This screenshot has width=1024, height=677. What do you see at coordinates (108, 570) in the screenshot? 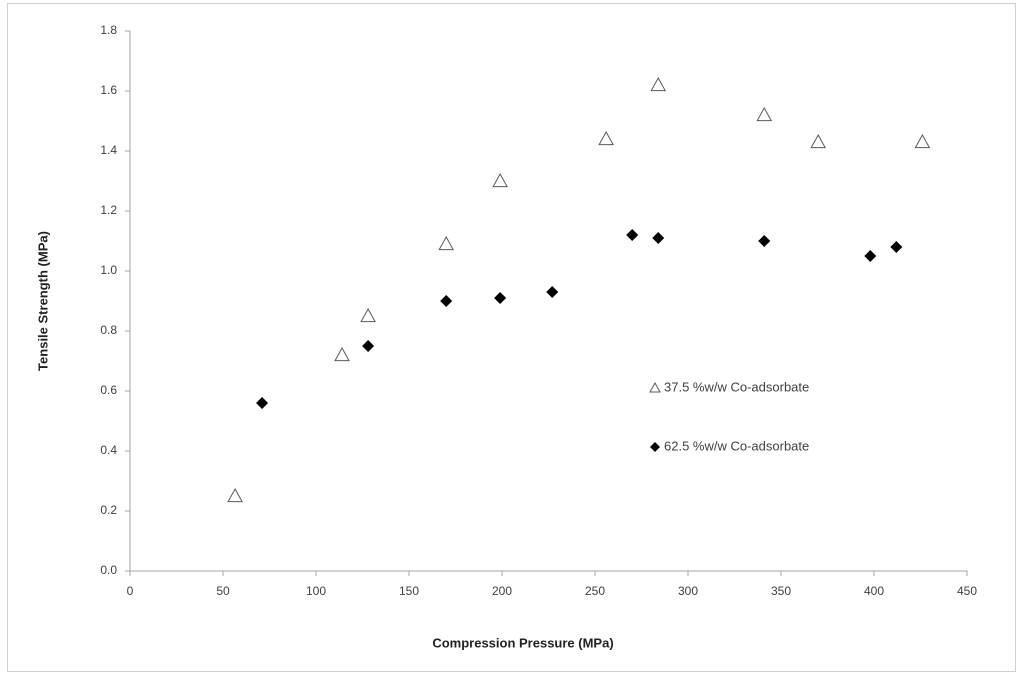
I see `y-tick-label: 0.0` at bounding box center [108, 570].